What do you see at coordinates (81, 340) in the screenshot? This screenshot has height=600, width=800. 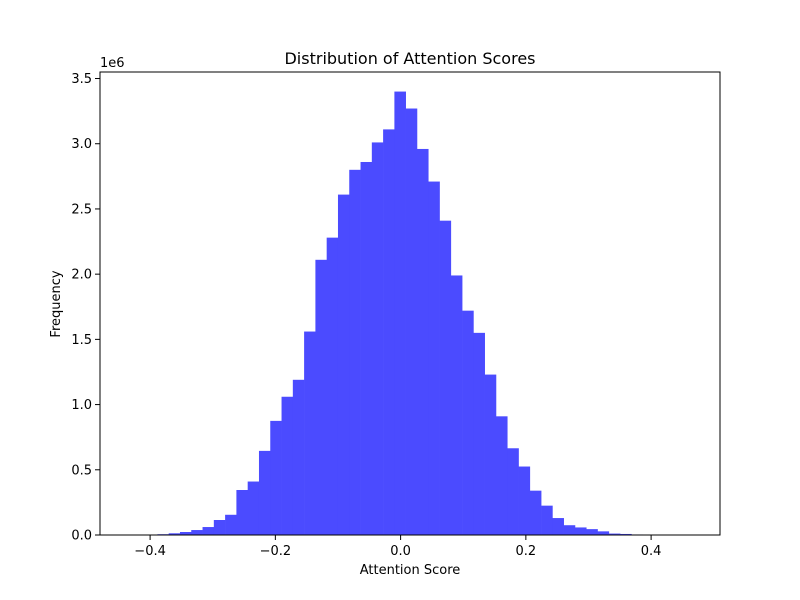 I see `y-tick-label: 1.5` at bounding box center [81, 340].